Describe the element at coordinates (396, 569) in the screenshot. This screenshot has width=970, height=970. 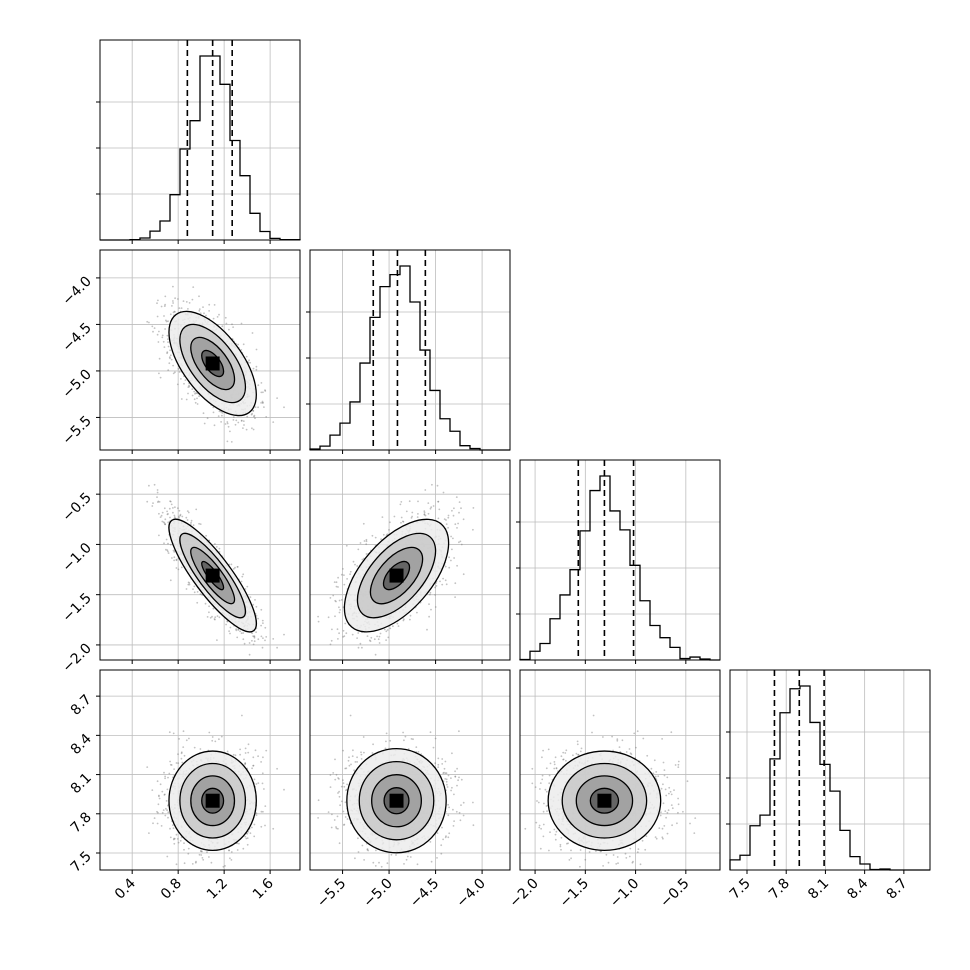
I see `scatter-points` at that location.